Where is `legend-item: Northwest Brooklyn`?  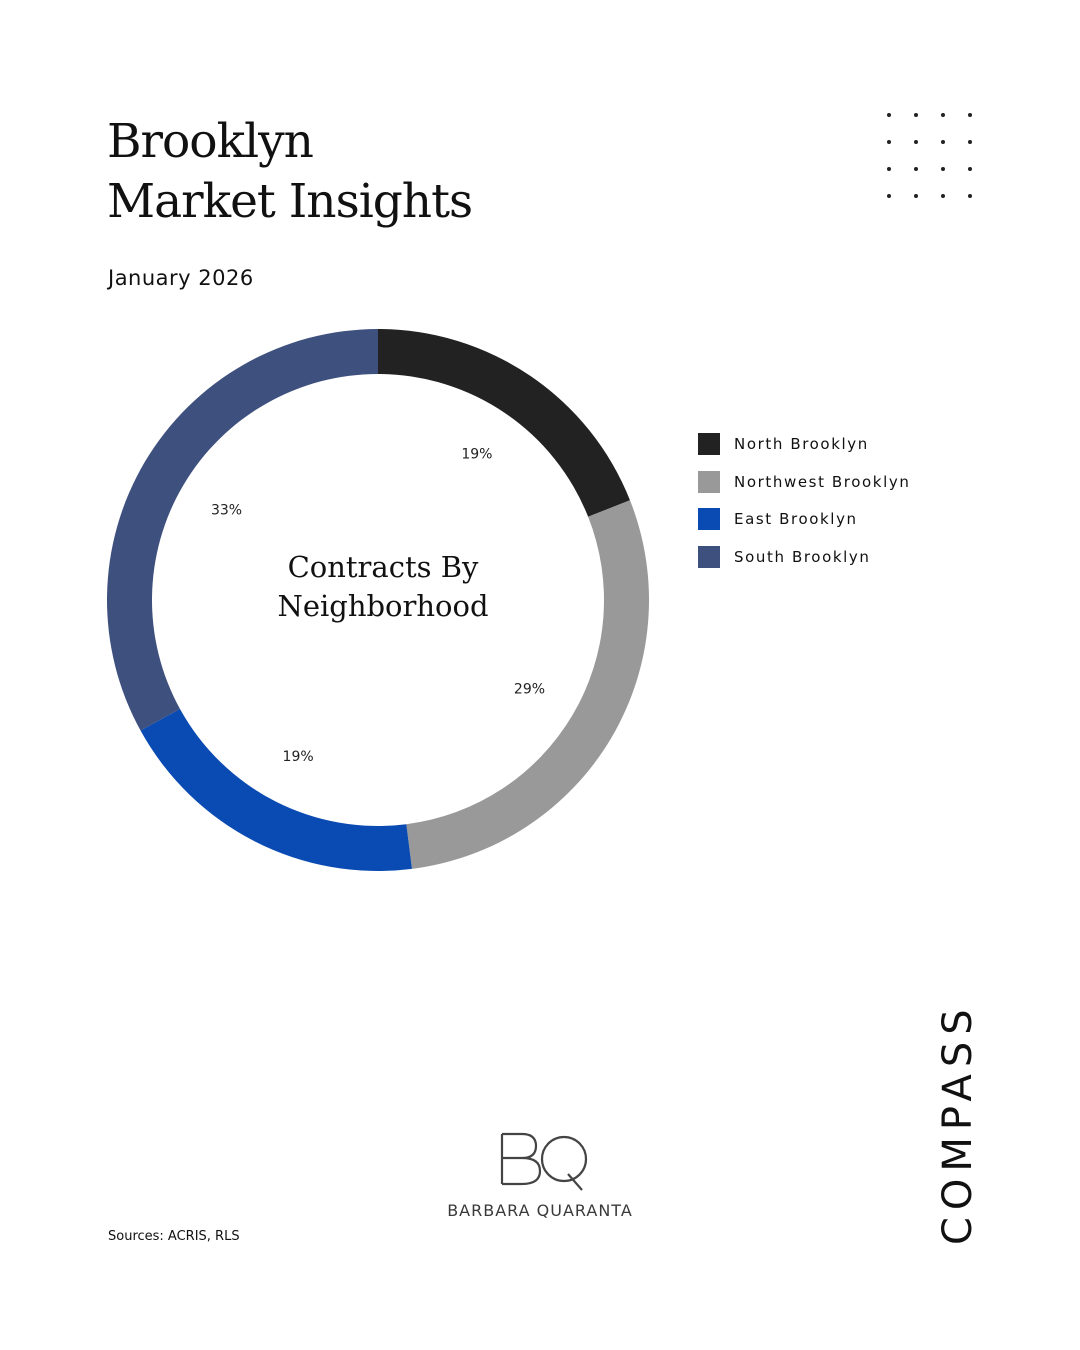 legend-item: Northwest Brooklyn is located at coordinates (804, 481).